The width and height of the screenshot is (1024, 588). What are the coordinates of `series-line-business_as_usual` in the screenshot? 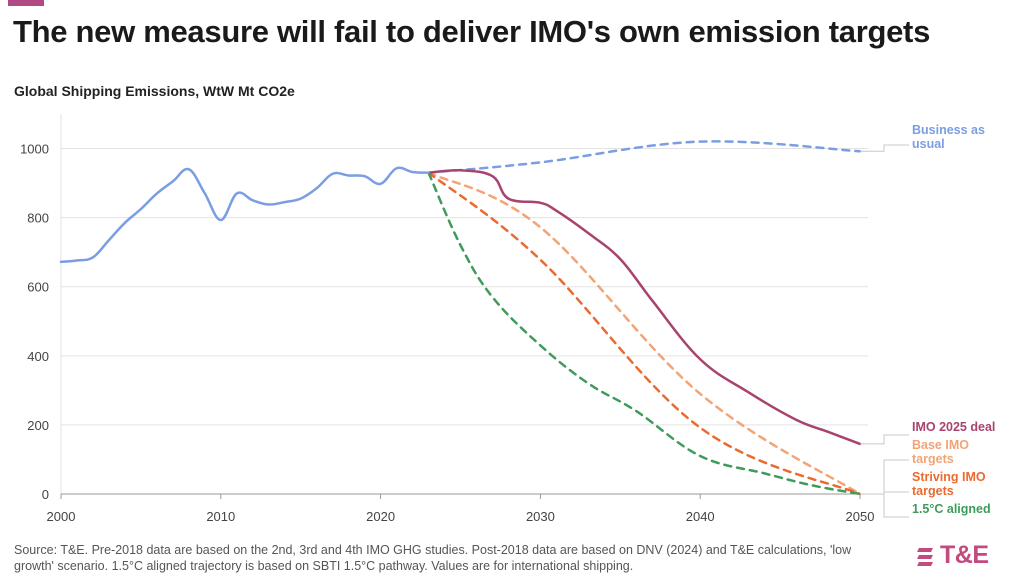 It's located at (644, 157).